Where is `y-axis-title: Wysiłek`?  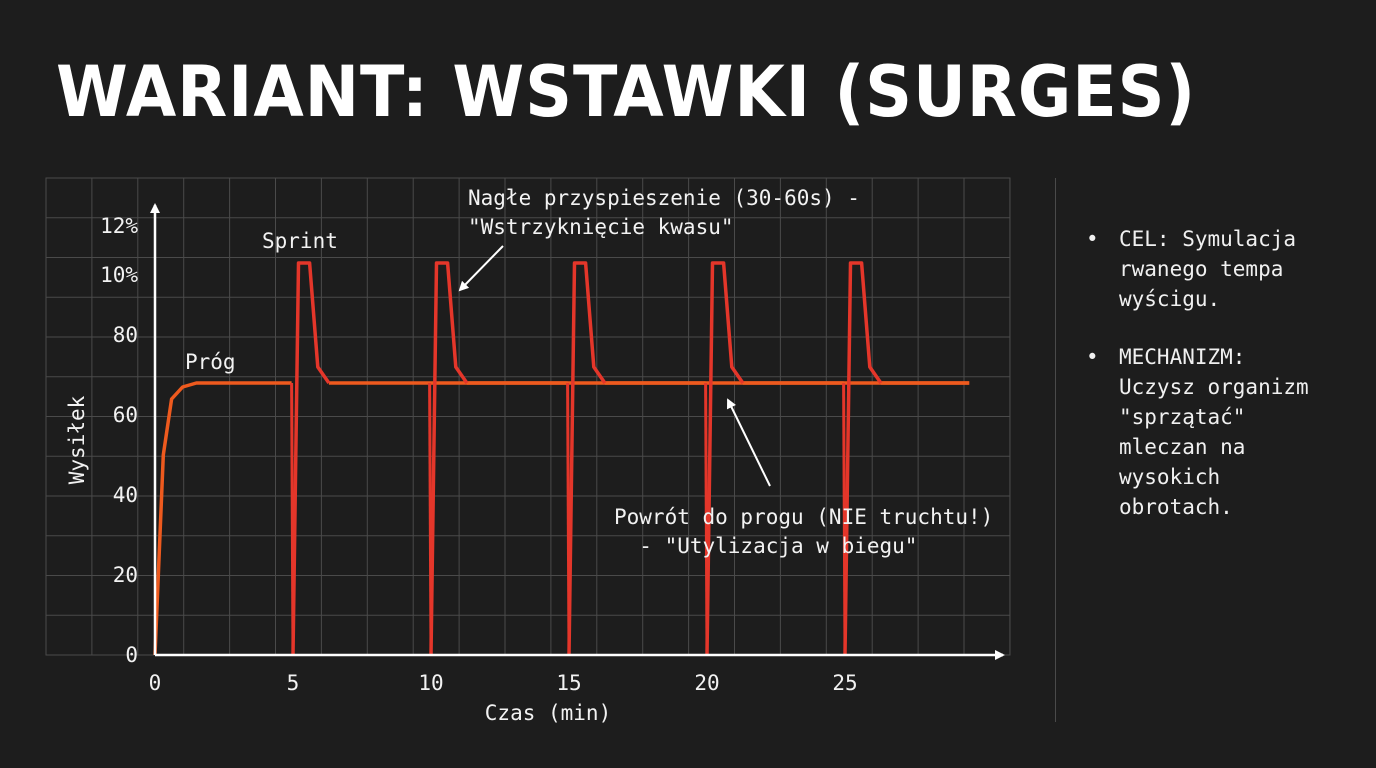 y-axis-title: Wysiłek is located at coordinates (77, 439).